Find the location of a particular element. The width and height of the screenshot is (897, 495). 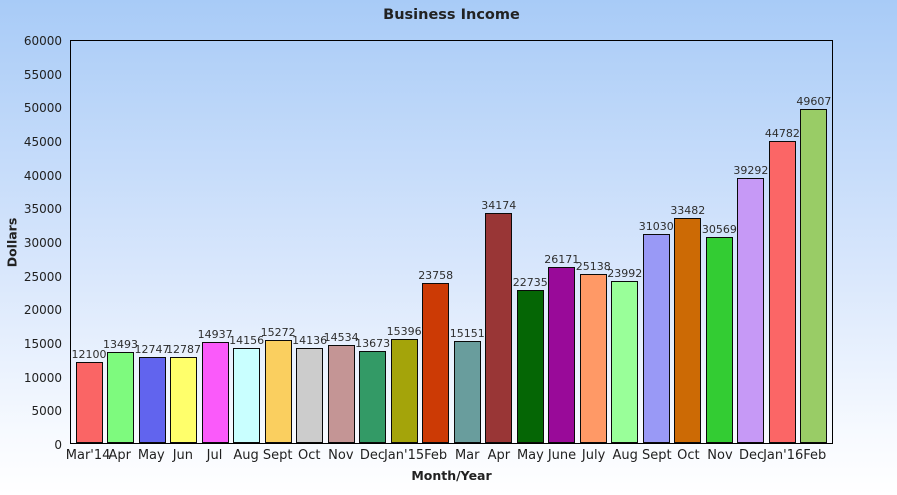

bar-slot: 33482 is located at coordinates (687, 242).